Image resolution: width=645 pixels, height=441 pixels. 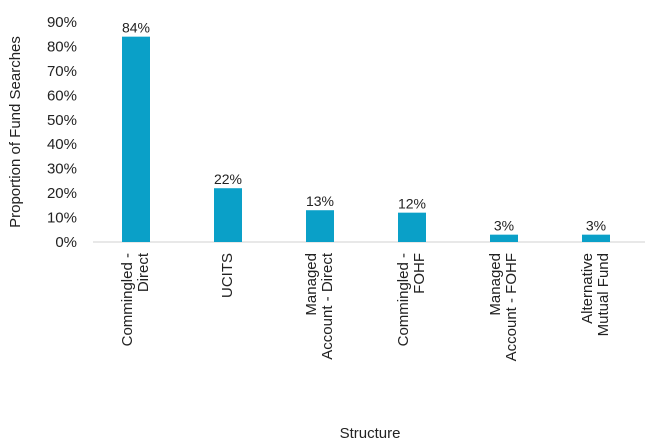 What do you see at coordinates (62, 120) in the screenshot?
I see `y-tick-label: 50%` at bounding box center [62, 120].